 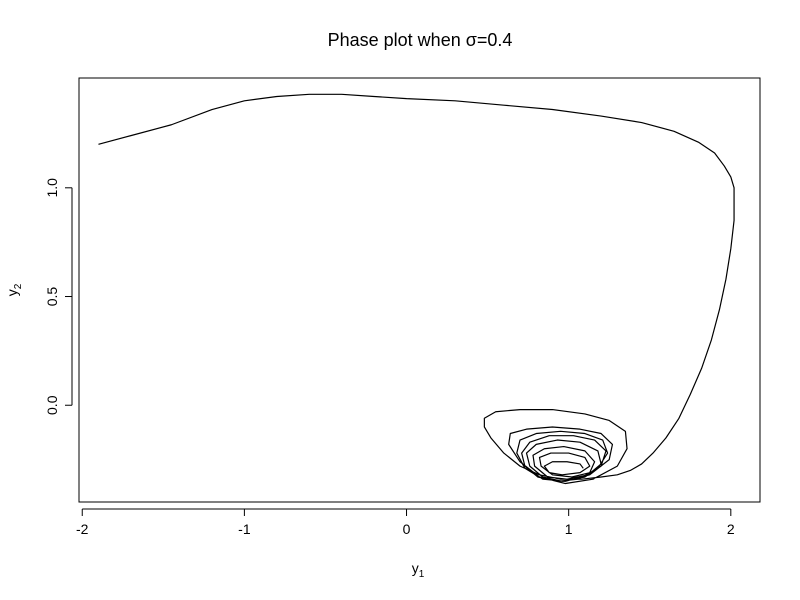 I want to click on y-axis-label: y2, so click(x=14, y=289).